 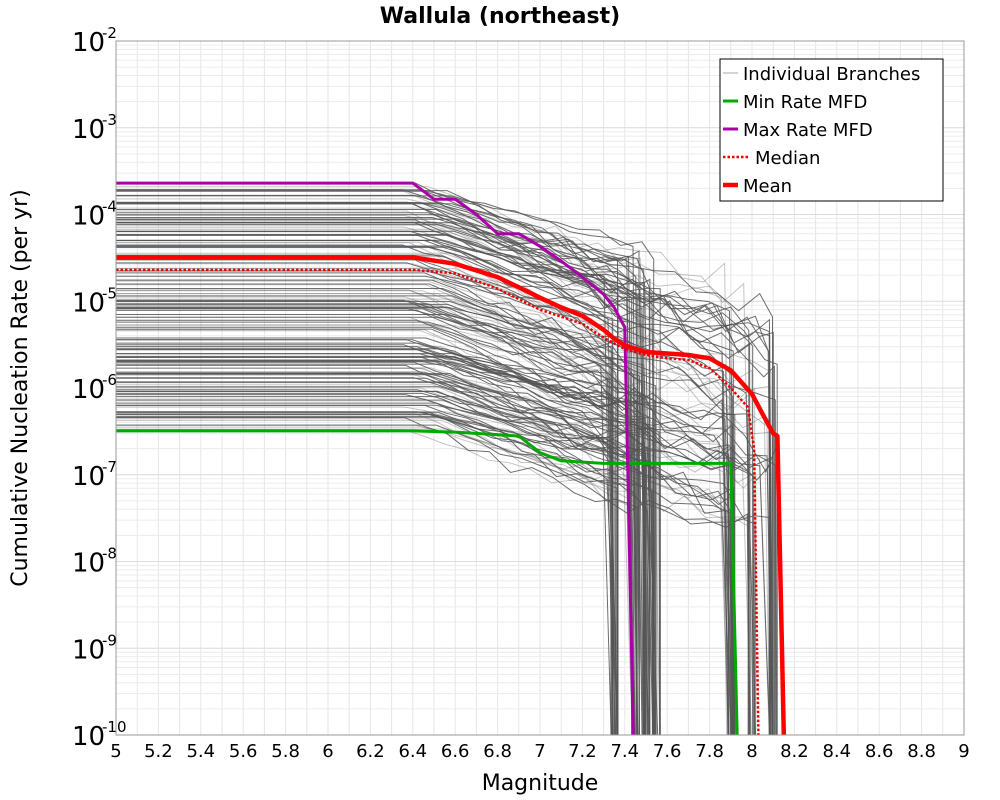 I want to click on x-tick-label: 8.4, so click(x=836, y=751).